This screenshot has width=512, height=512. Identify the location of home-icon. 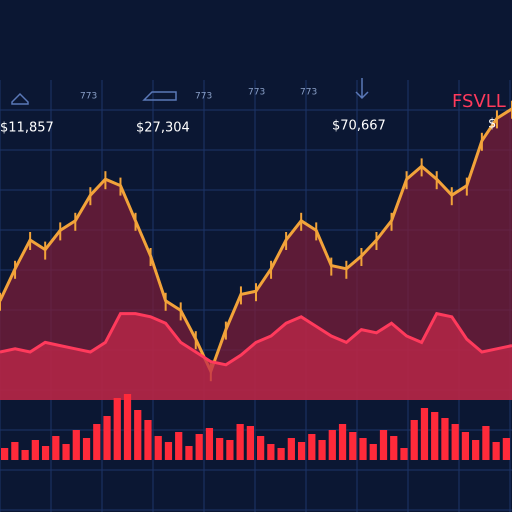
(20, 98).